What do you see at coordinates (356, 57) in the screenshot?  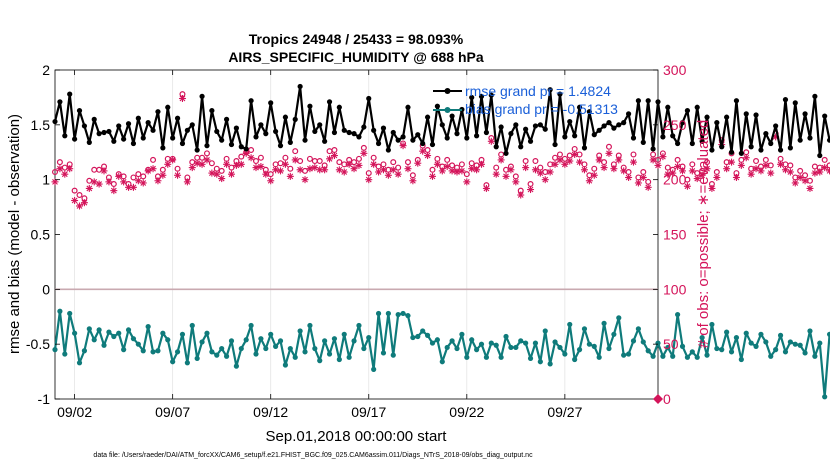 I see `chart-subtitle: AIRS_SPECIFIC_HUMIDITY @ 688 hPa` at bounding box center [356, 57].